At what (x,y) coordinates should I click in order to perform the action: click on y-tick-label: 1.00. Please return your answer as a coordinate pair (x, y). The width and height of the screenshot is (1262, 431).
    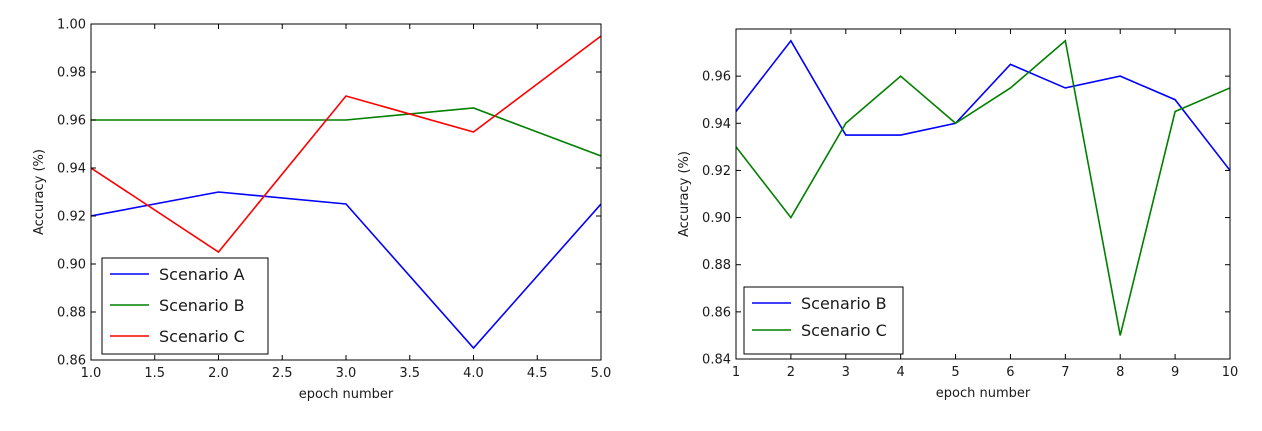
    Looking at the image, I should click on (71, 25).